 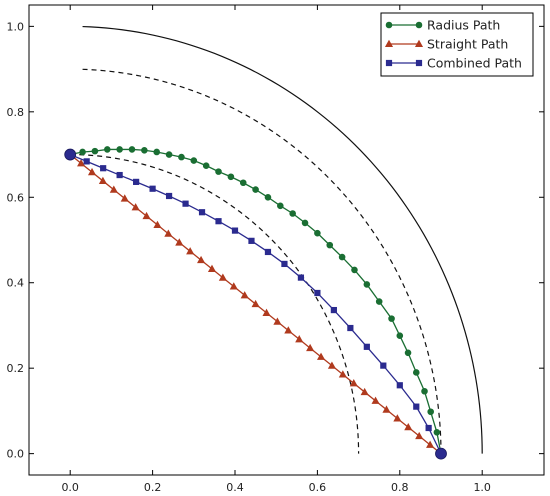 I want to click on legend: Radius Path Straight Path Combined Path, so click(x=457, y=44).